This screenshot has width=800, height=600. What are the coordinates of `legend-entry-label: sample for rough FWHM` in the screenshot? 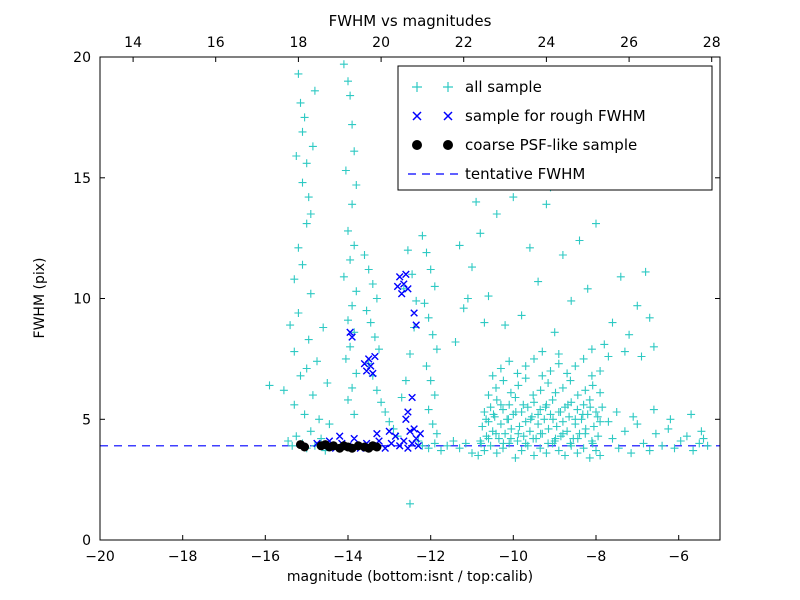 It's located at (555, 116).